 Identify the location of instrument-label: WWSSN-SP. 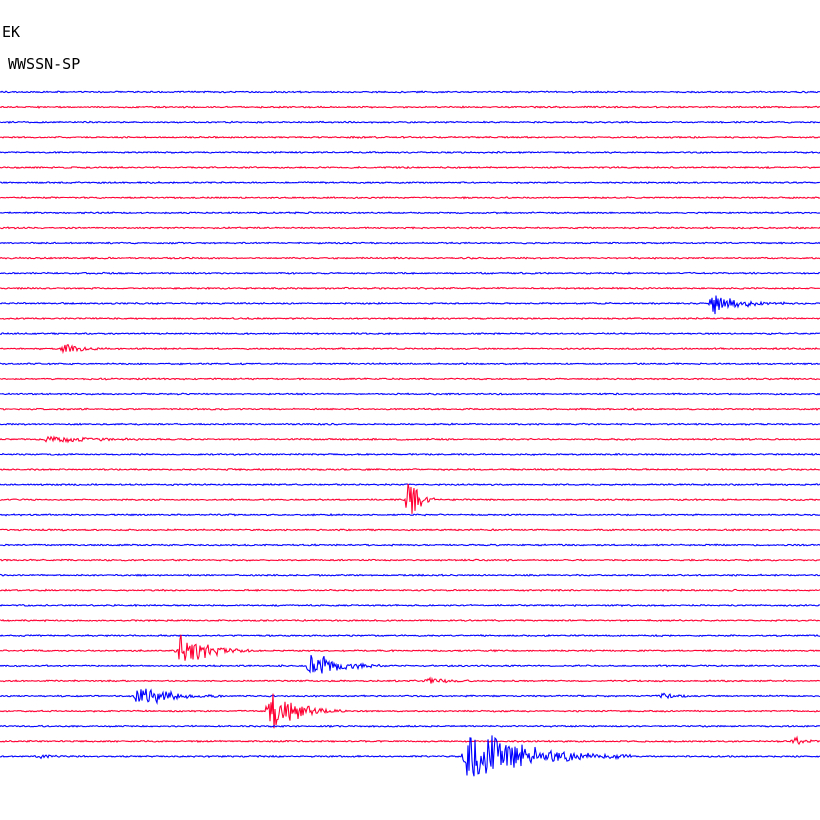
(44, 64).